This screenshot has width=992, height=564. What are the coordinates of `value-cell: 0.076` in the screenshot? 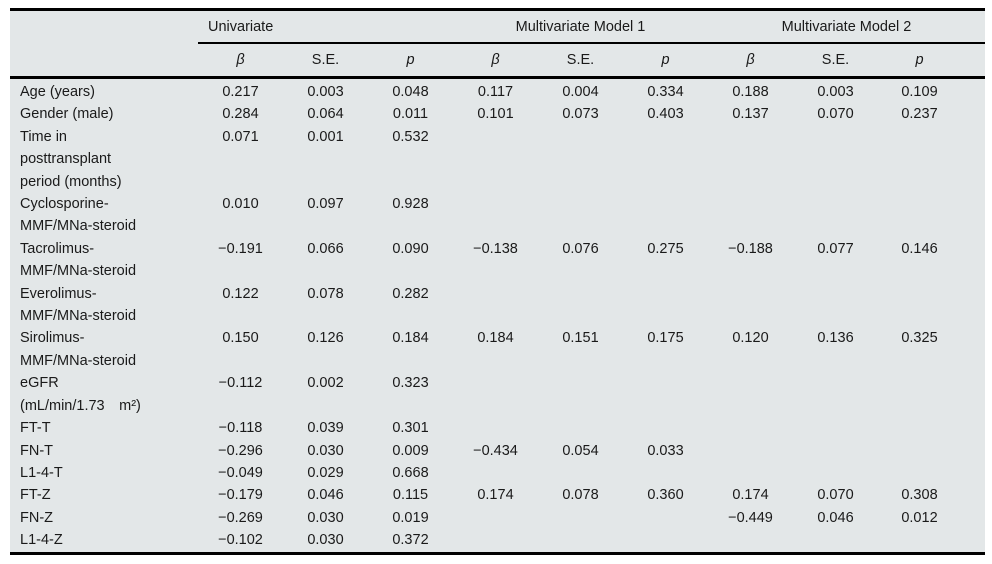 It's located at (580, 248).